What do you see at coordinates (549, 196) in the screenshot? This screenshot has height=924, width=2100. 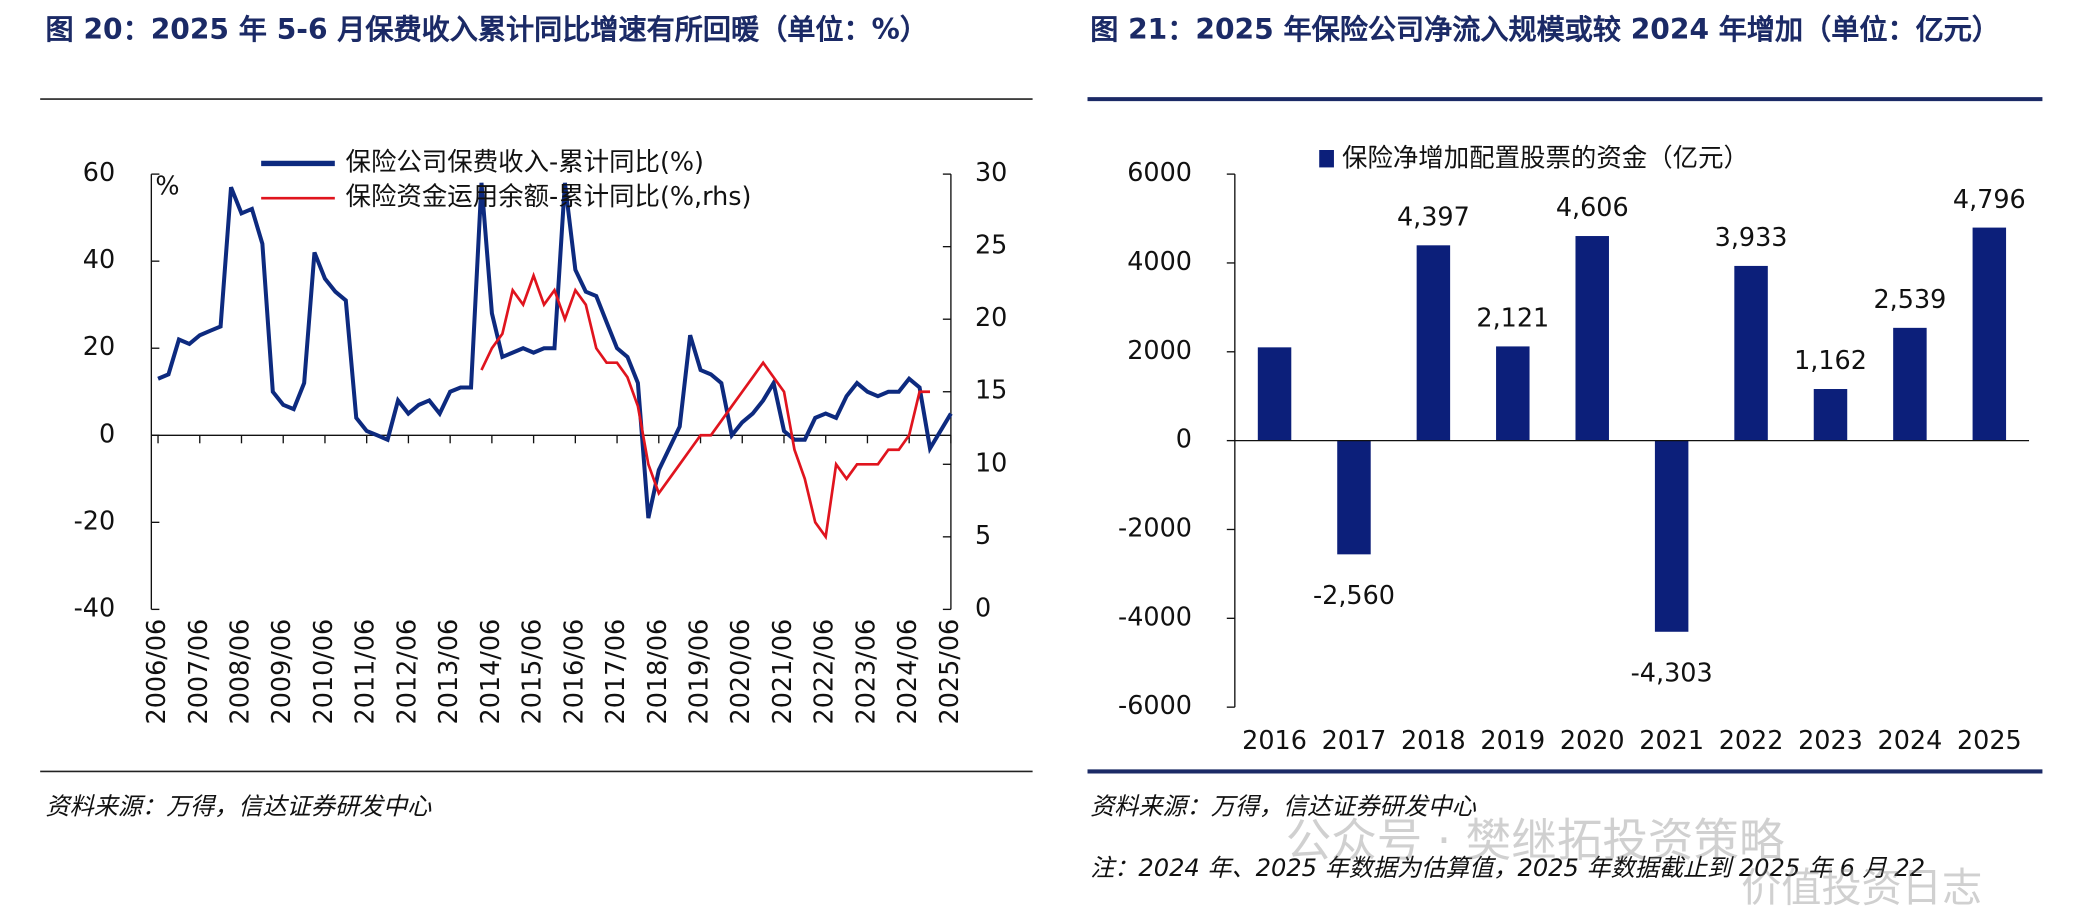 I see `legend-label: 保险资金运用余额-累计同比(%,rhs)` at bounding box center [549, 196].